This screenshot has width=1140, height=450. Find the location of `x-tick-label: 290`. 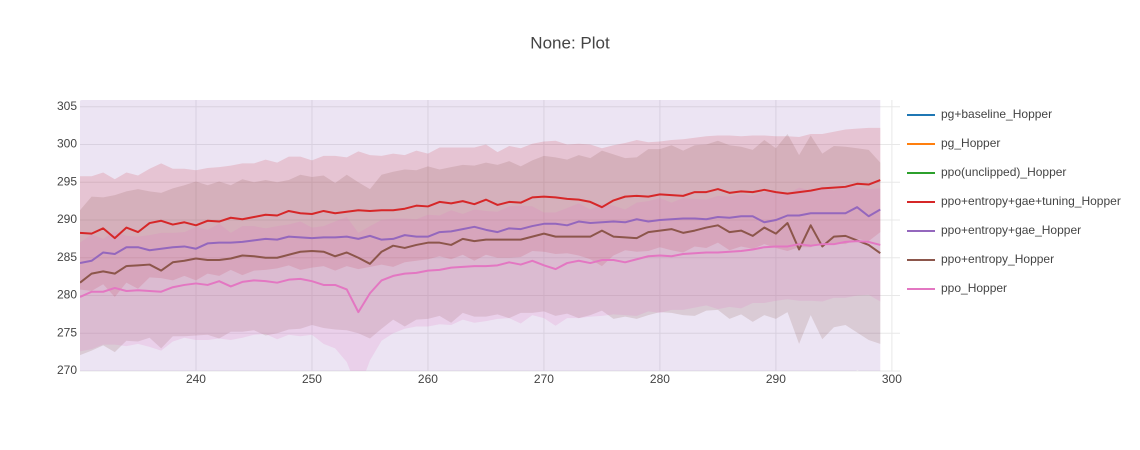

x-tick-label: 290 is located at coordinates (776, 379).